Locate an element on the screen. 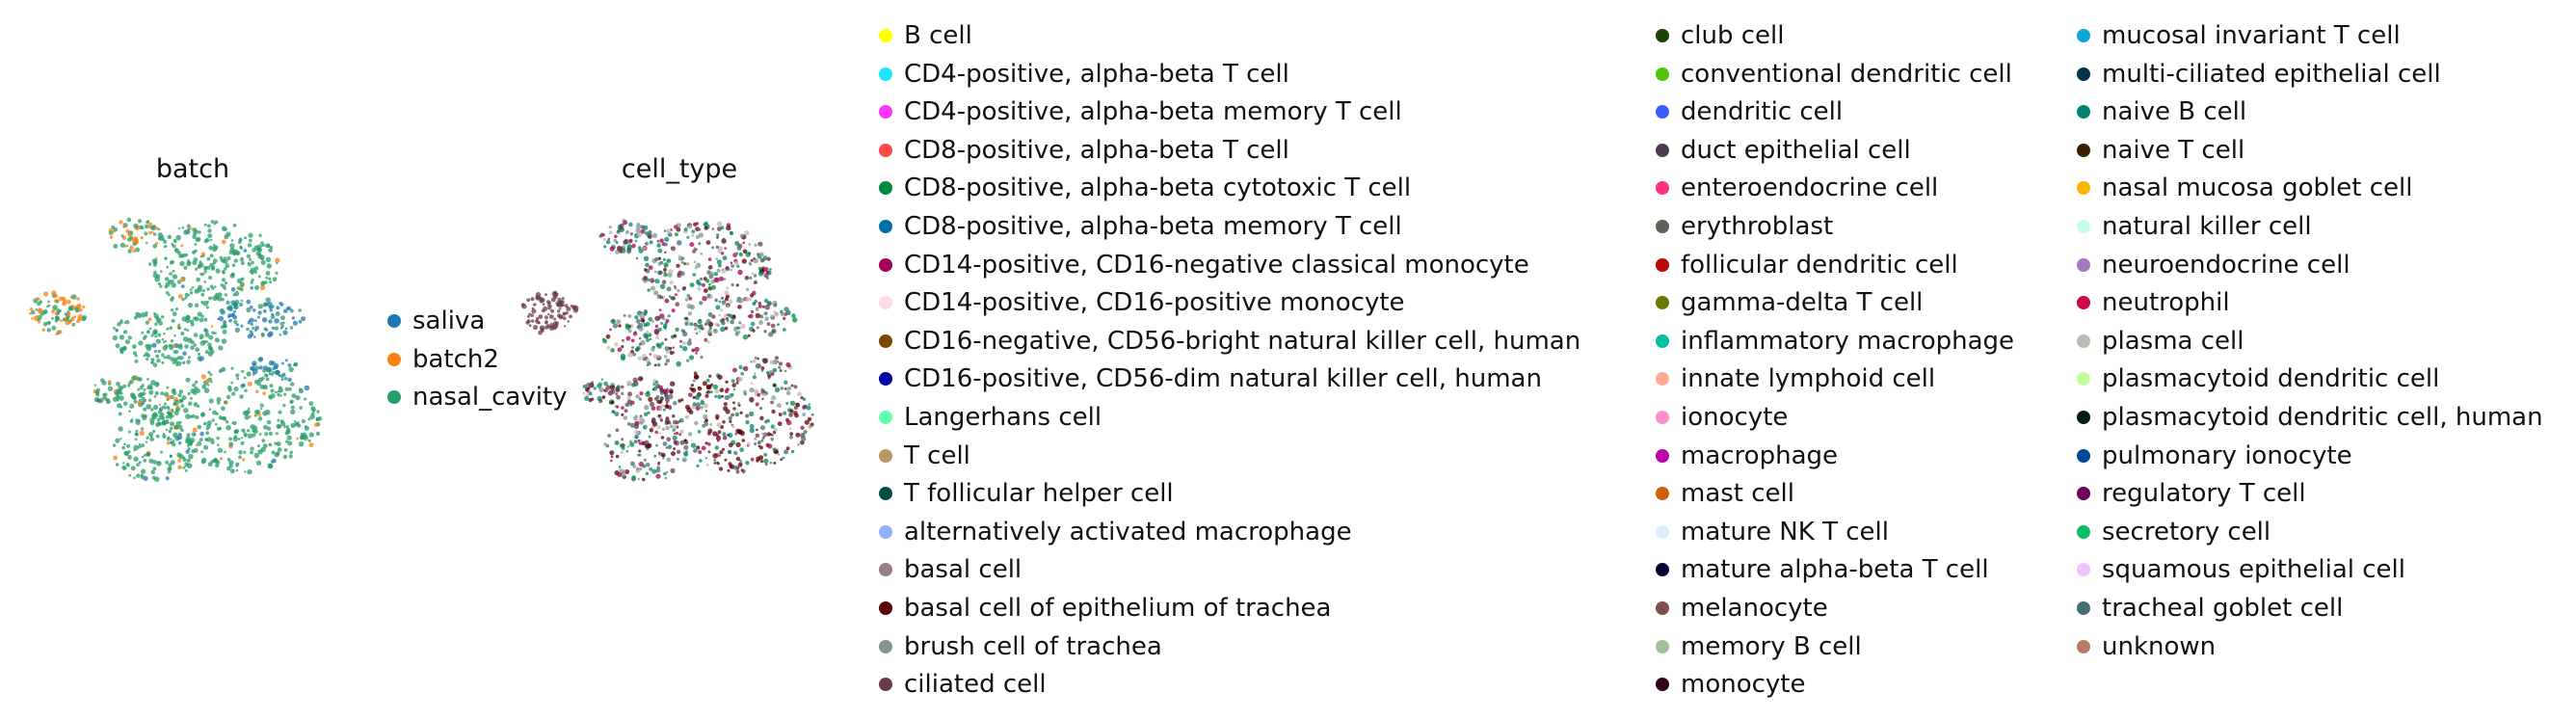 Image resolution: width=2576 pixels, height=720 pixels. legend-label: CD8-positive, alpha-beta T cell is located at coordinates (1096, 150).